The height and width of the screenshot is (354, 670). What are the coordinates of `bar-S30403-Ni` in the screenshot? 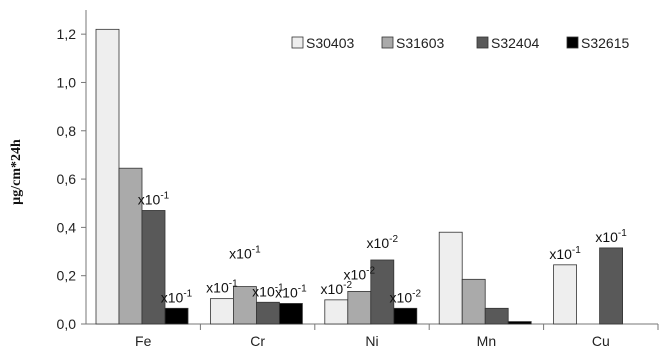 It's located at (336, 312).